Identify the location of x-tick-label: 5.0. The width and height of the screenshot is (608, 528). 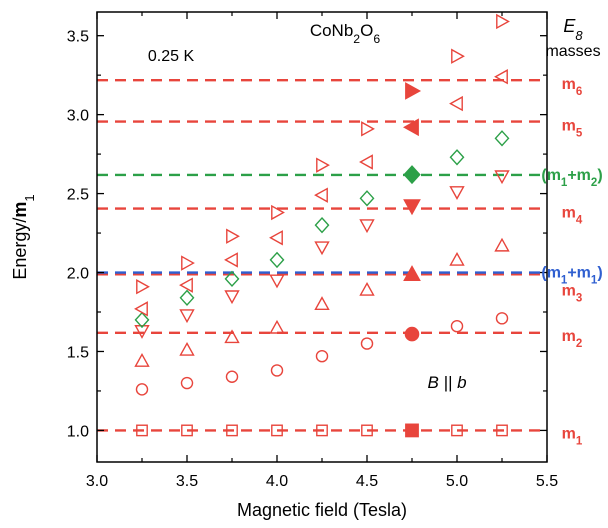
(457, 481).